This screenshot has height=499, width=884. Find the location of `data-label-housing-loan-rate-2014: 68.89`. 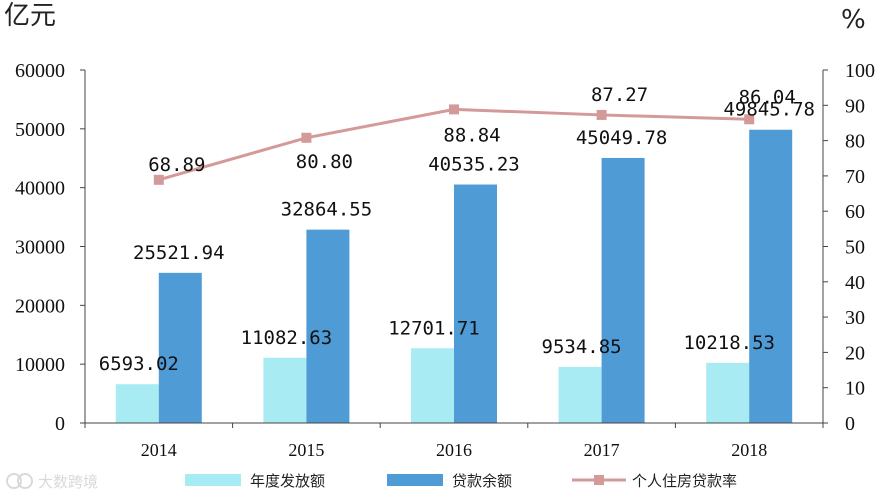

data-label-housing-loan-rate-2014: 68.89 is located at coordinates (176, 165).